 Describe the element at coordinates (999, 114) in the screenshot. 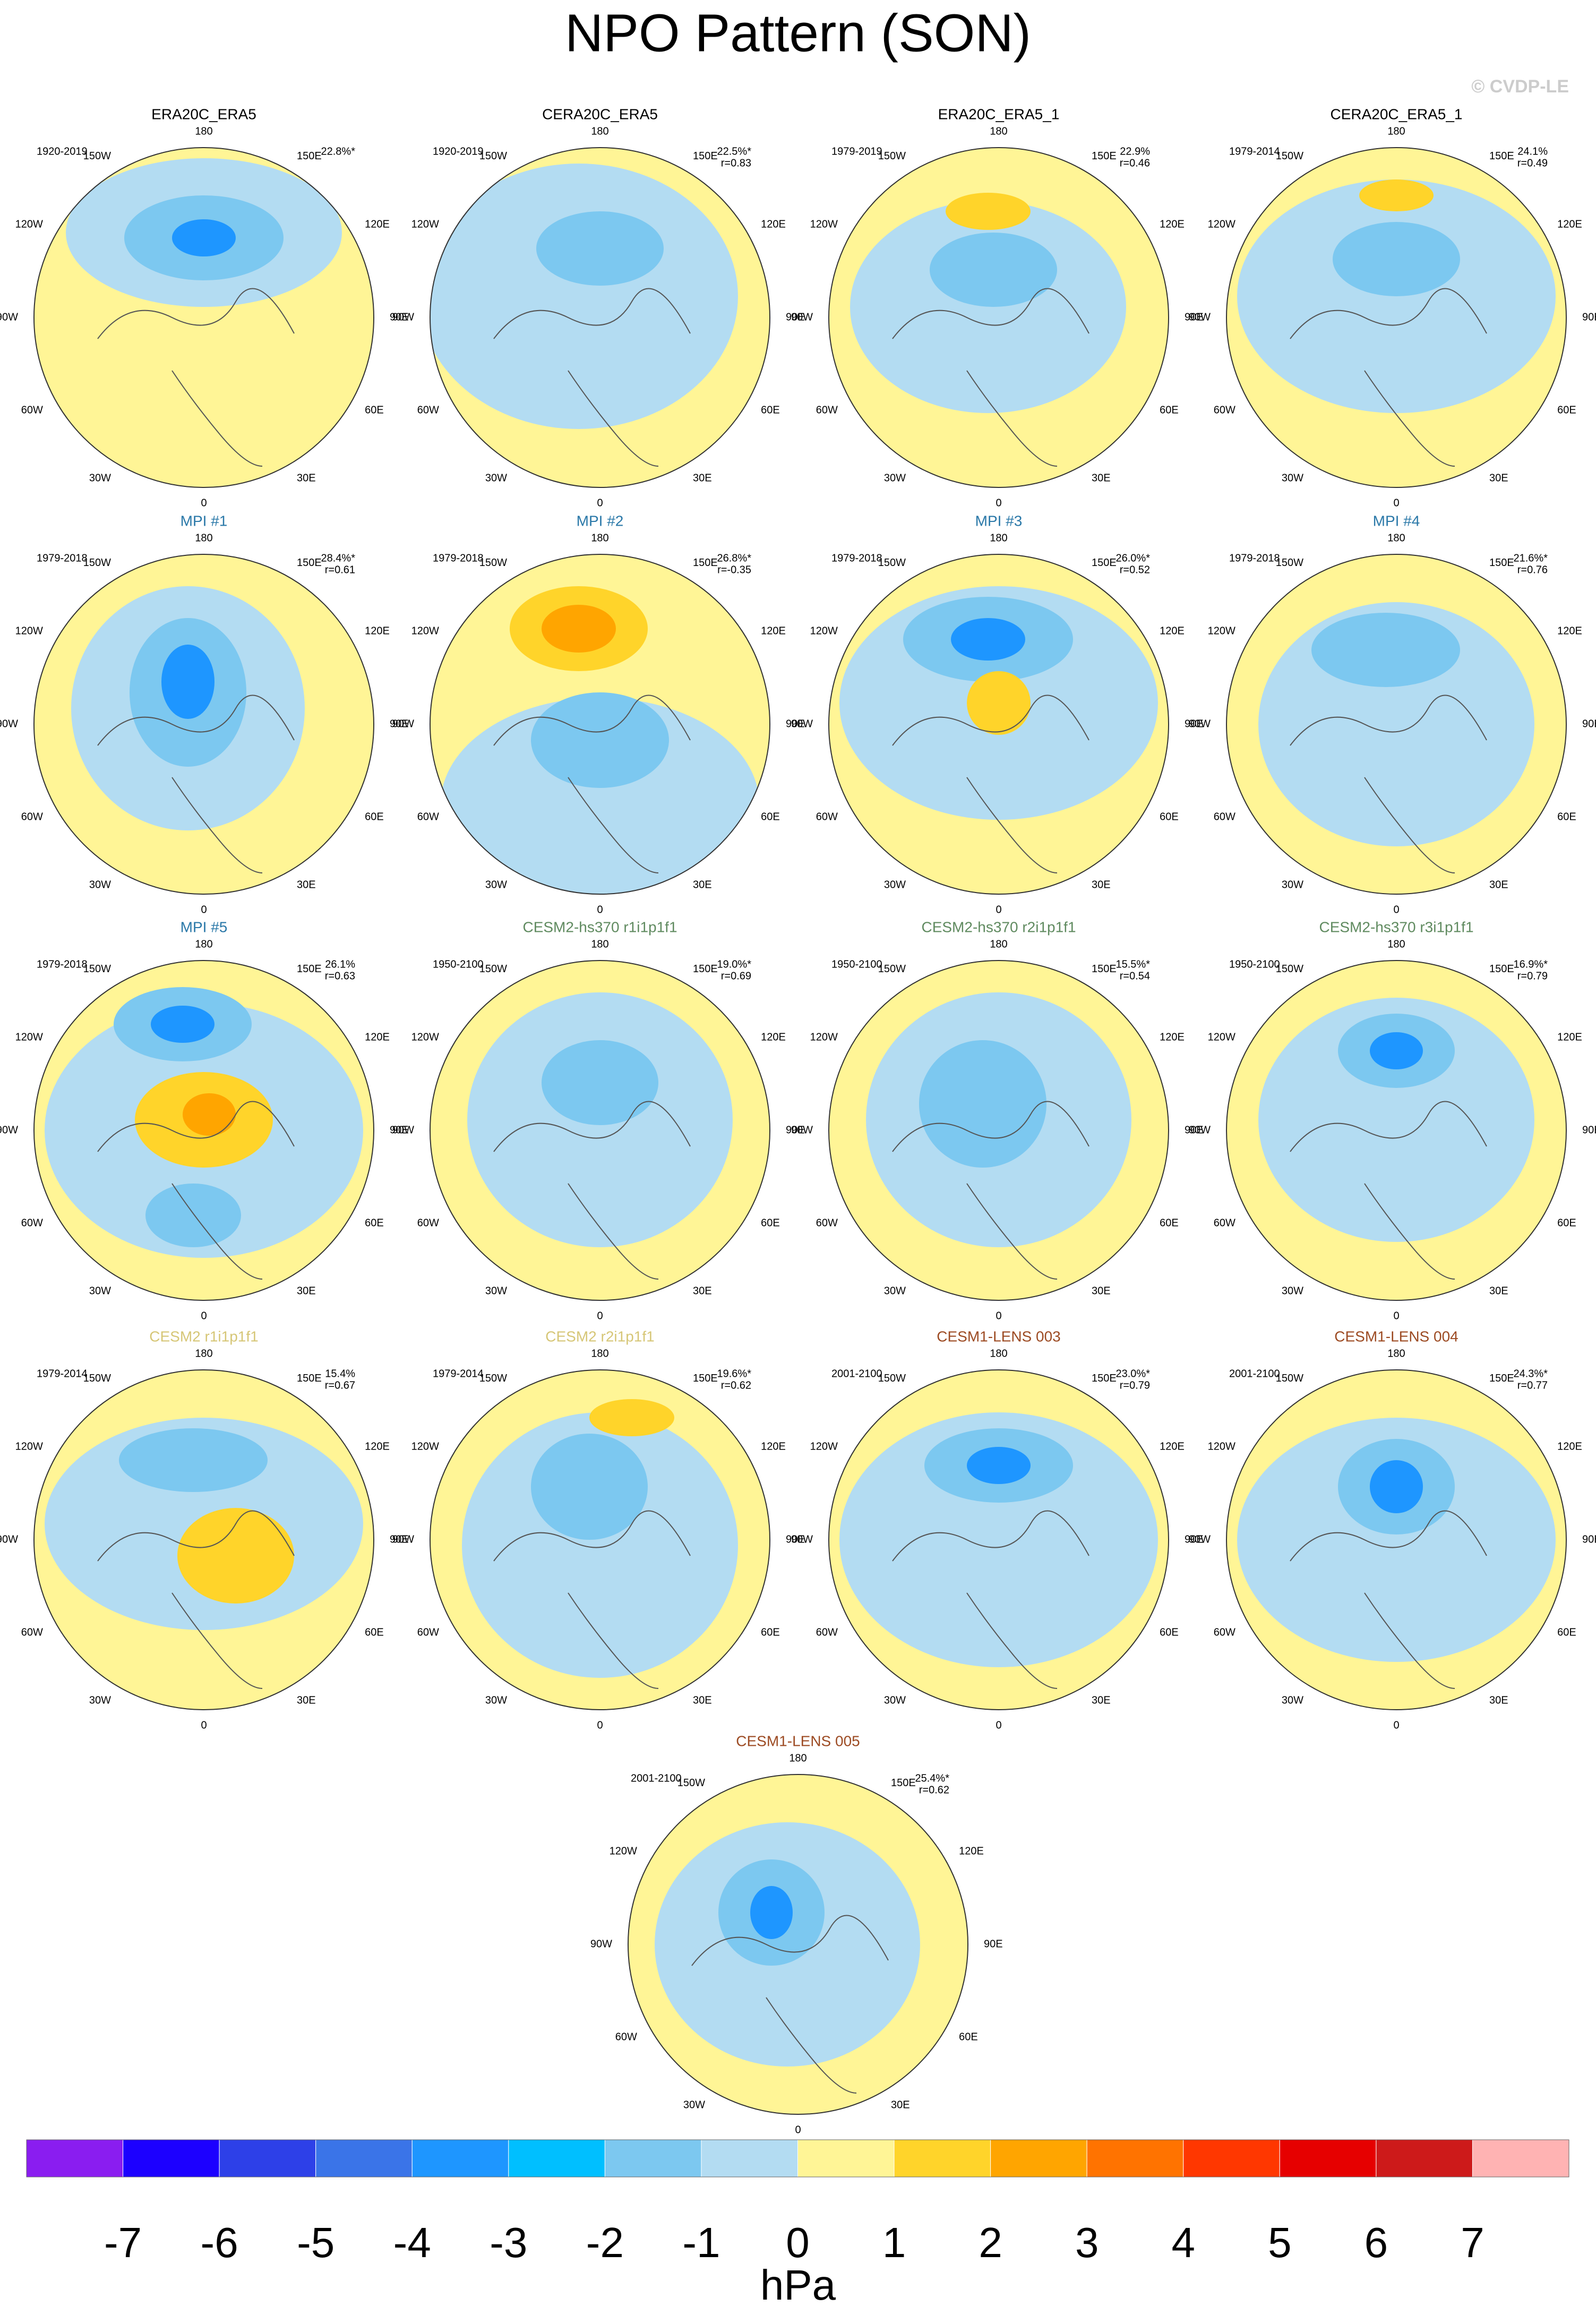

I see `panel-title: ERA20C_ERA5_1` at that location.